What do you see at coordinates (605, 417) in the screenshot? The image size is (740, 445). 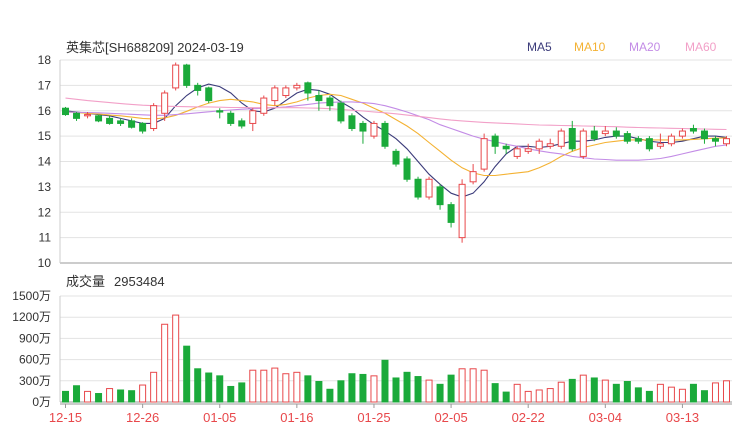 I see `x-tick-label: 03-04` at bounding box center [605, 417].